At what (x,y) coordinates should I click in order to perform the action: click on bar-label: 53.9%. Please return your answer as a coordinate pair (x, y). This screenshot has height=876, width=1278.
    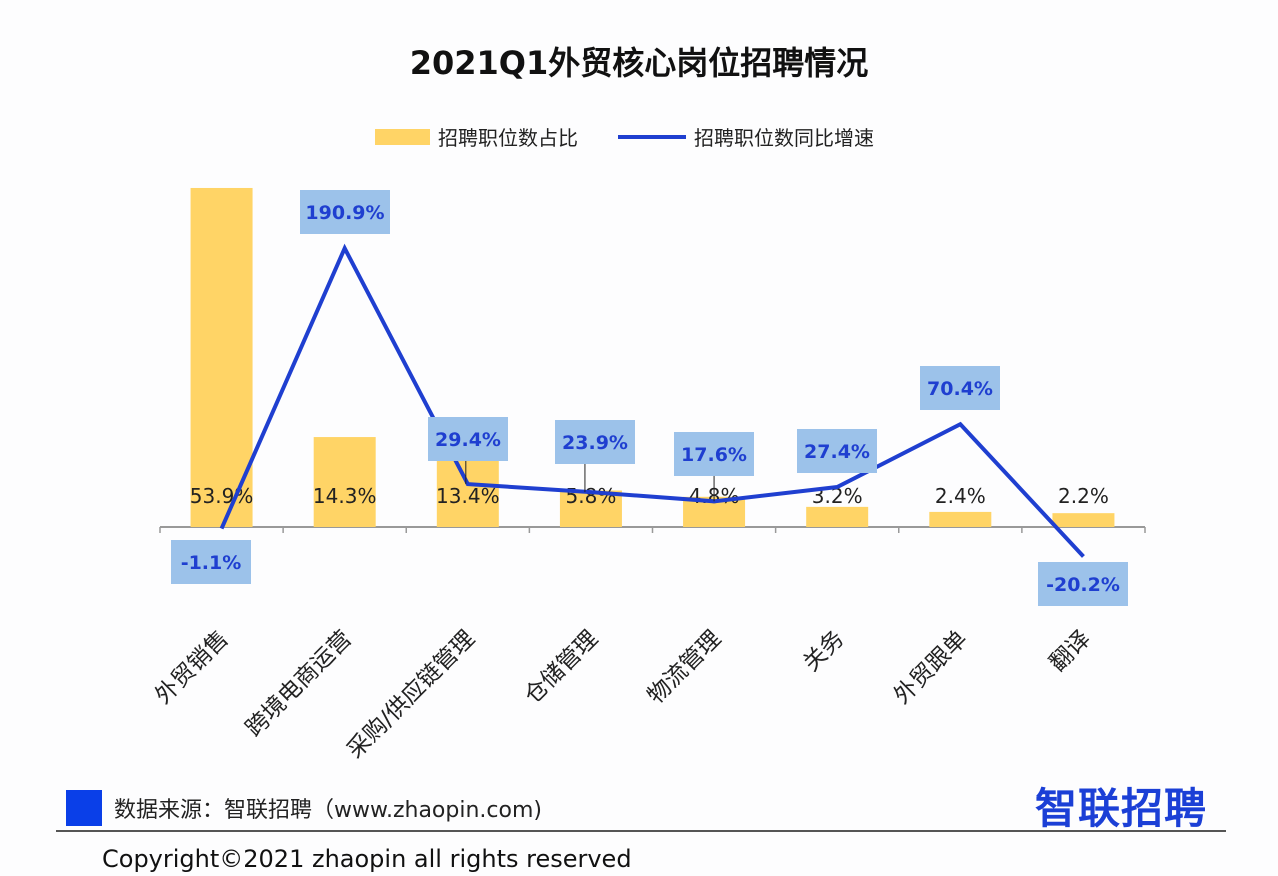
    Looking at the image, I should click on (222, 496).